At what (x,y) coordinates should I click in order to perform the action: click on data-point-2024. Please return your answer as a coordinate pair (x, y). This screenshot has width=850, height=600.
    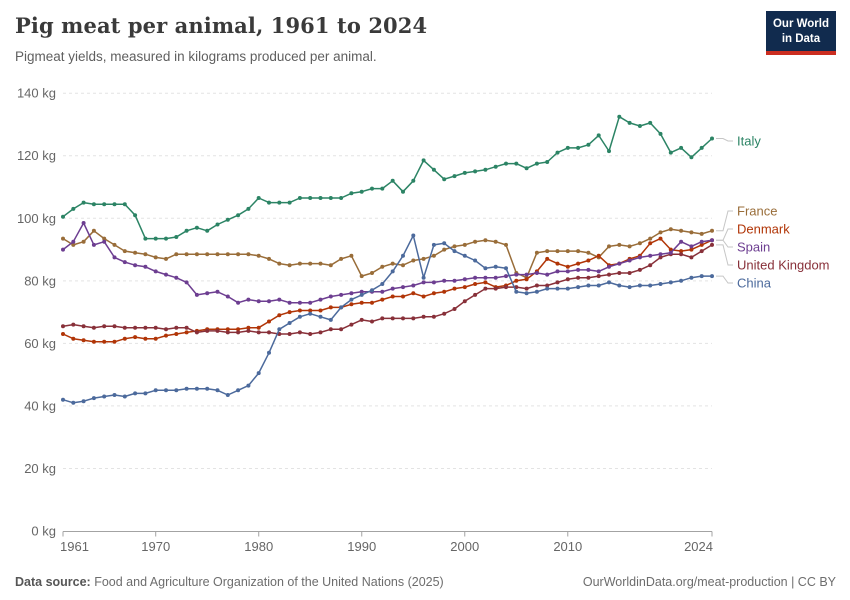
    Looking at the image, I should click on (712, 240).